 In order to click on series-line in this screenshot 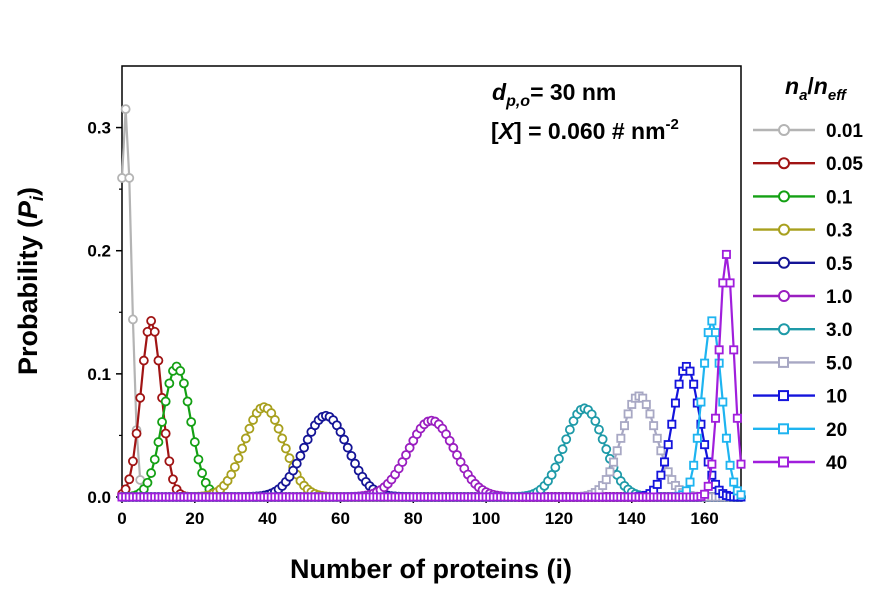, I will do `click(431, 459)`.